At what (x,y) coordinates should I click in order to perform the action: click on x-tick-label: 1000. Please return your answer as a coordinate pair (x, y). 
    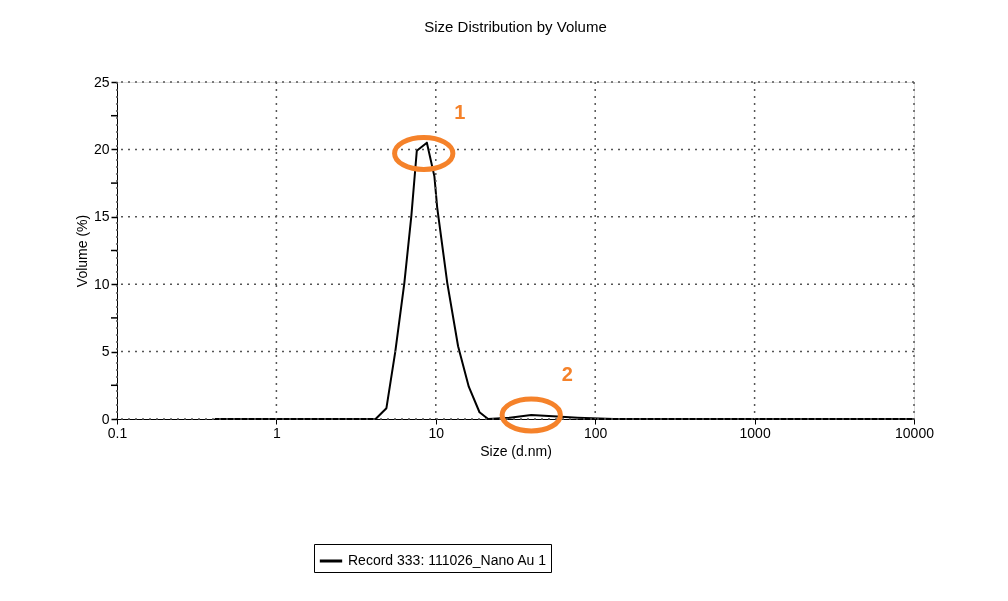
    Looking at the image, I should click on (755, 432).